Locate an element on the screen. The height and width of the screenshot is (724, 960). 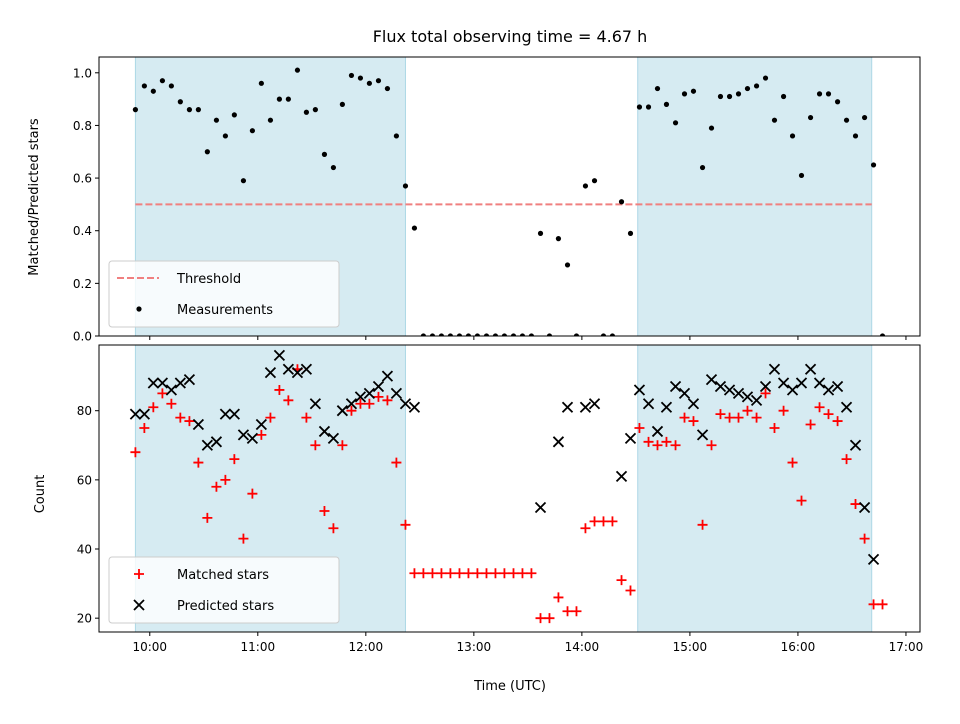
top-y-tick-label: 0.4 is located at coordinates (82, 231).